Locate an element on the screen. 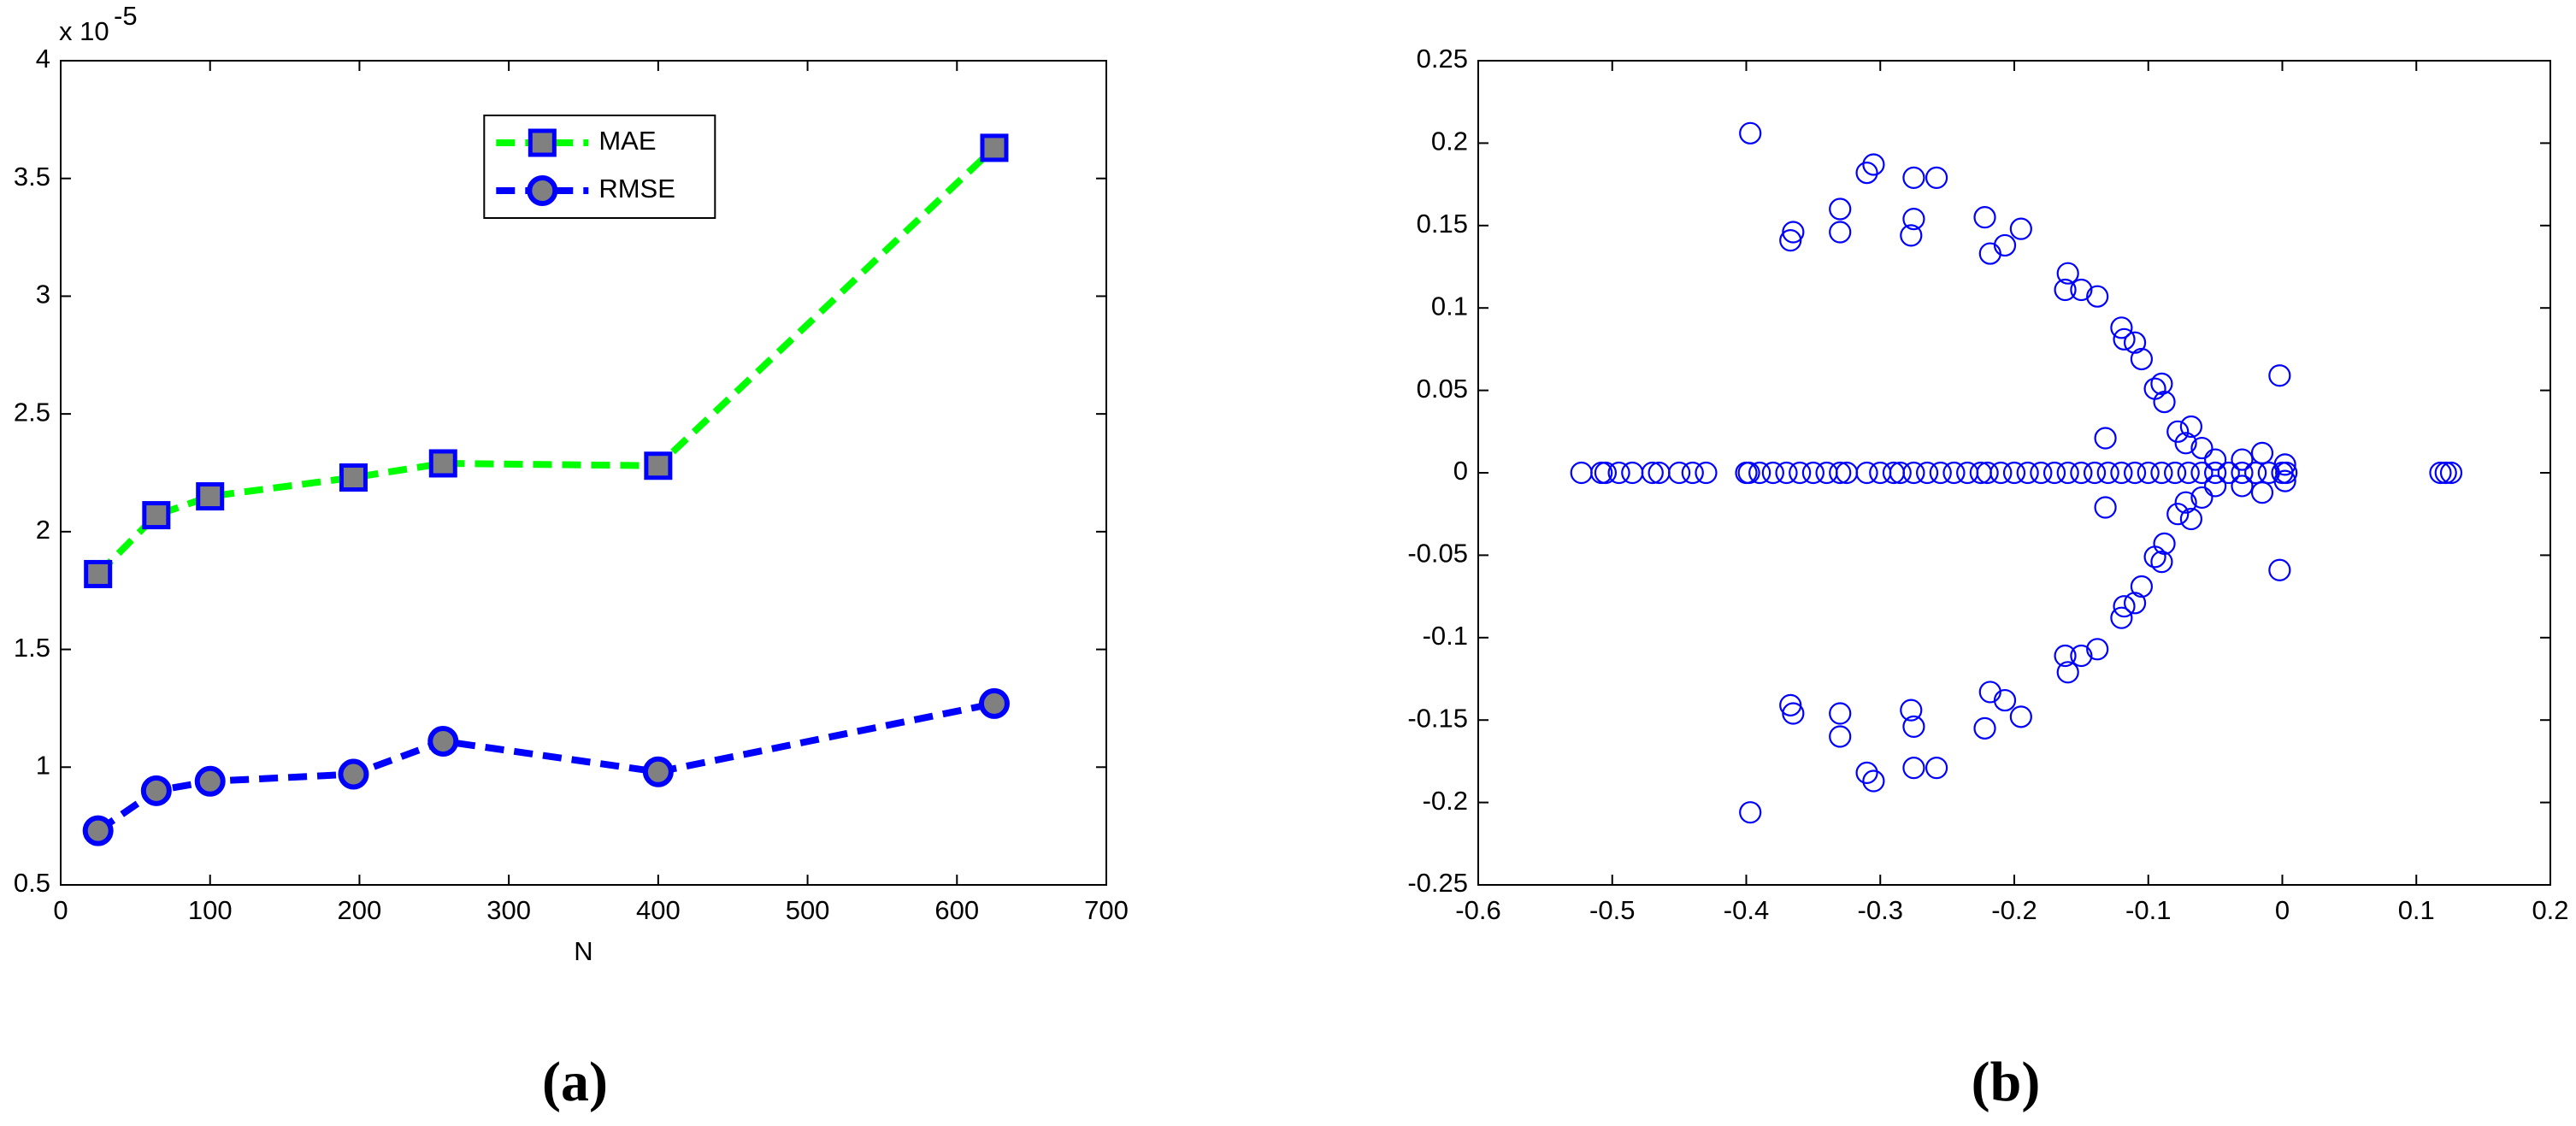  x-tick-label: -0.6 is located at coordinates (1477, 910).